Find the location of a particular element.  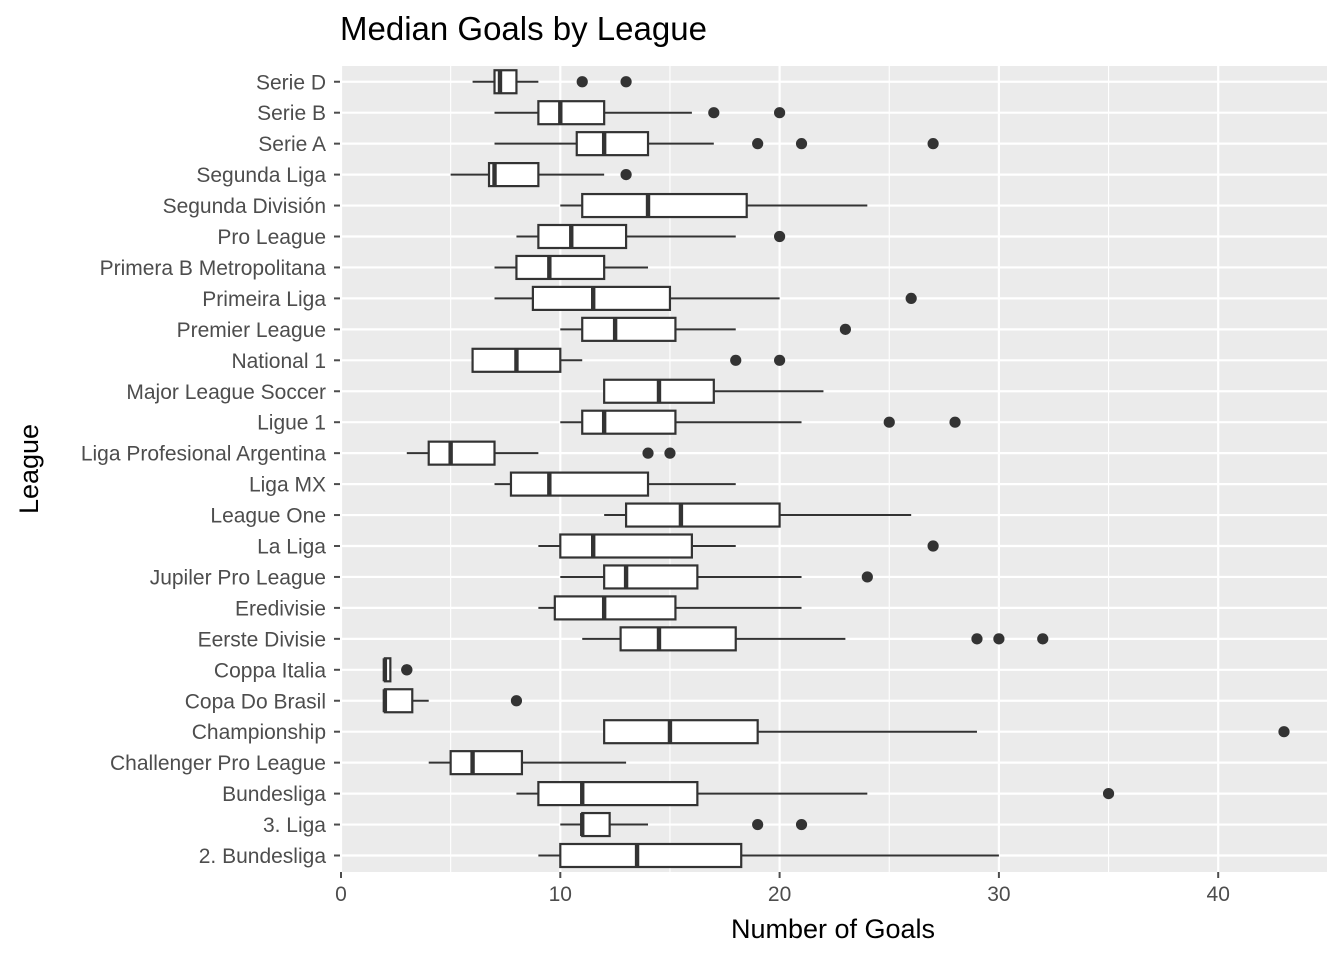

x-tick-label: 10 is located at coordinates (560, 894).